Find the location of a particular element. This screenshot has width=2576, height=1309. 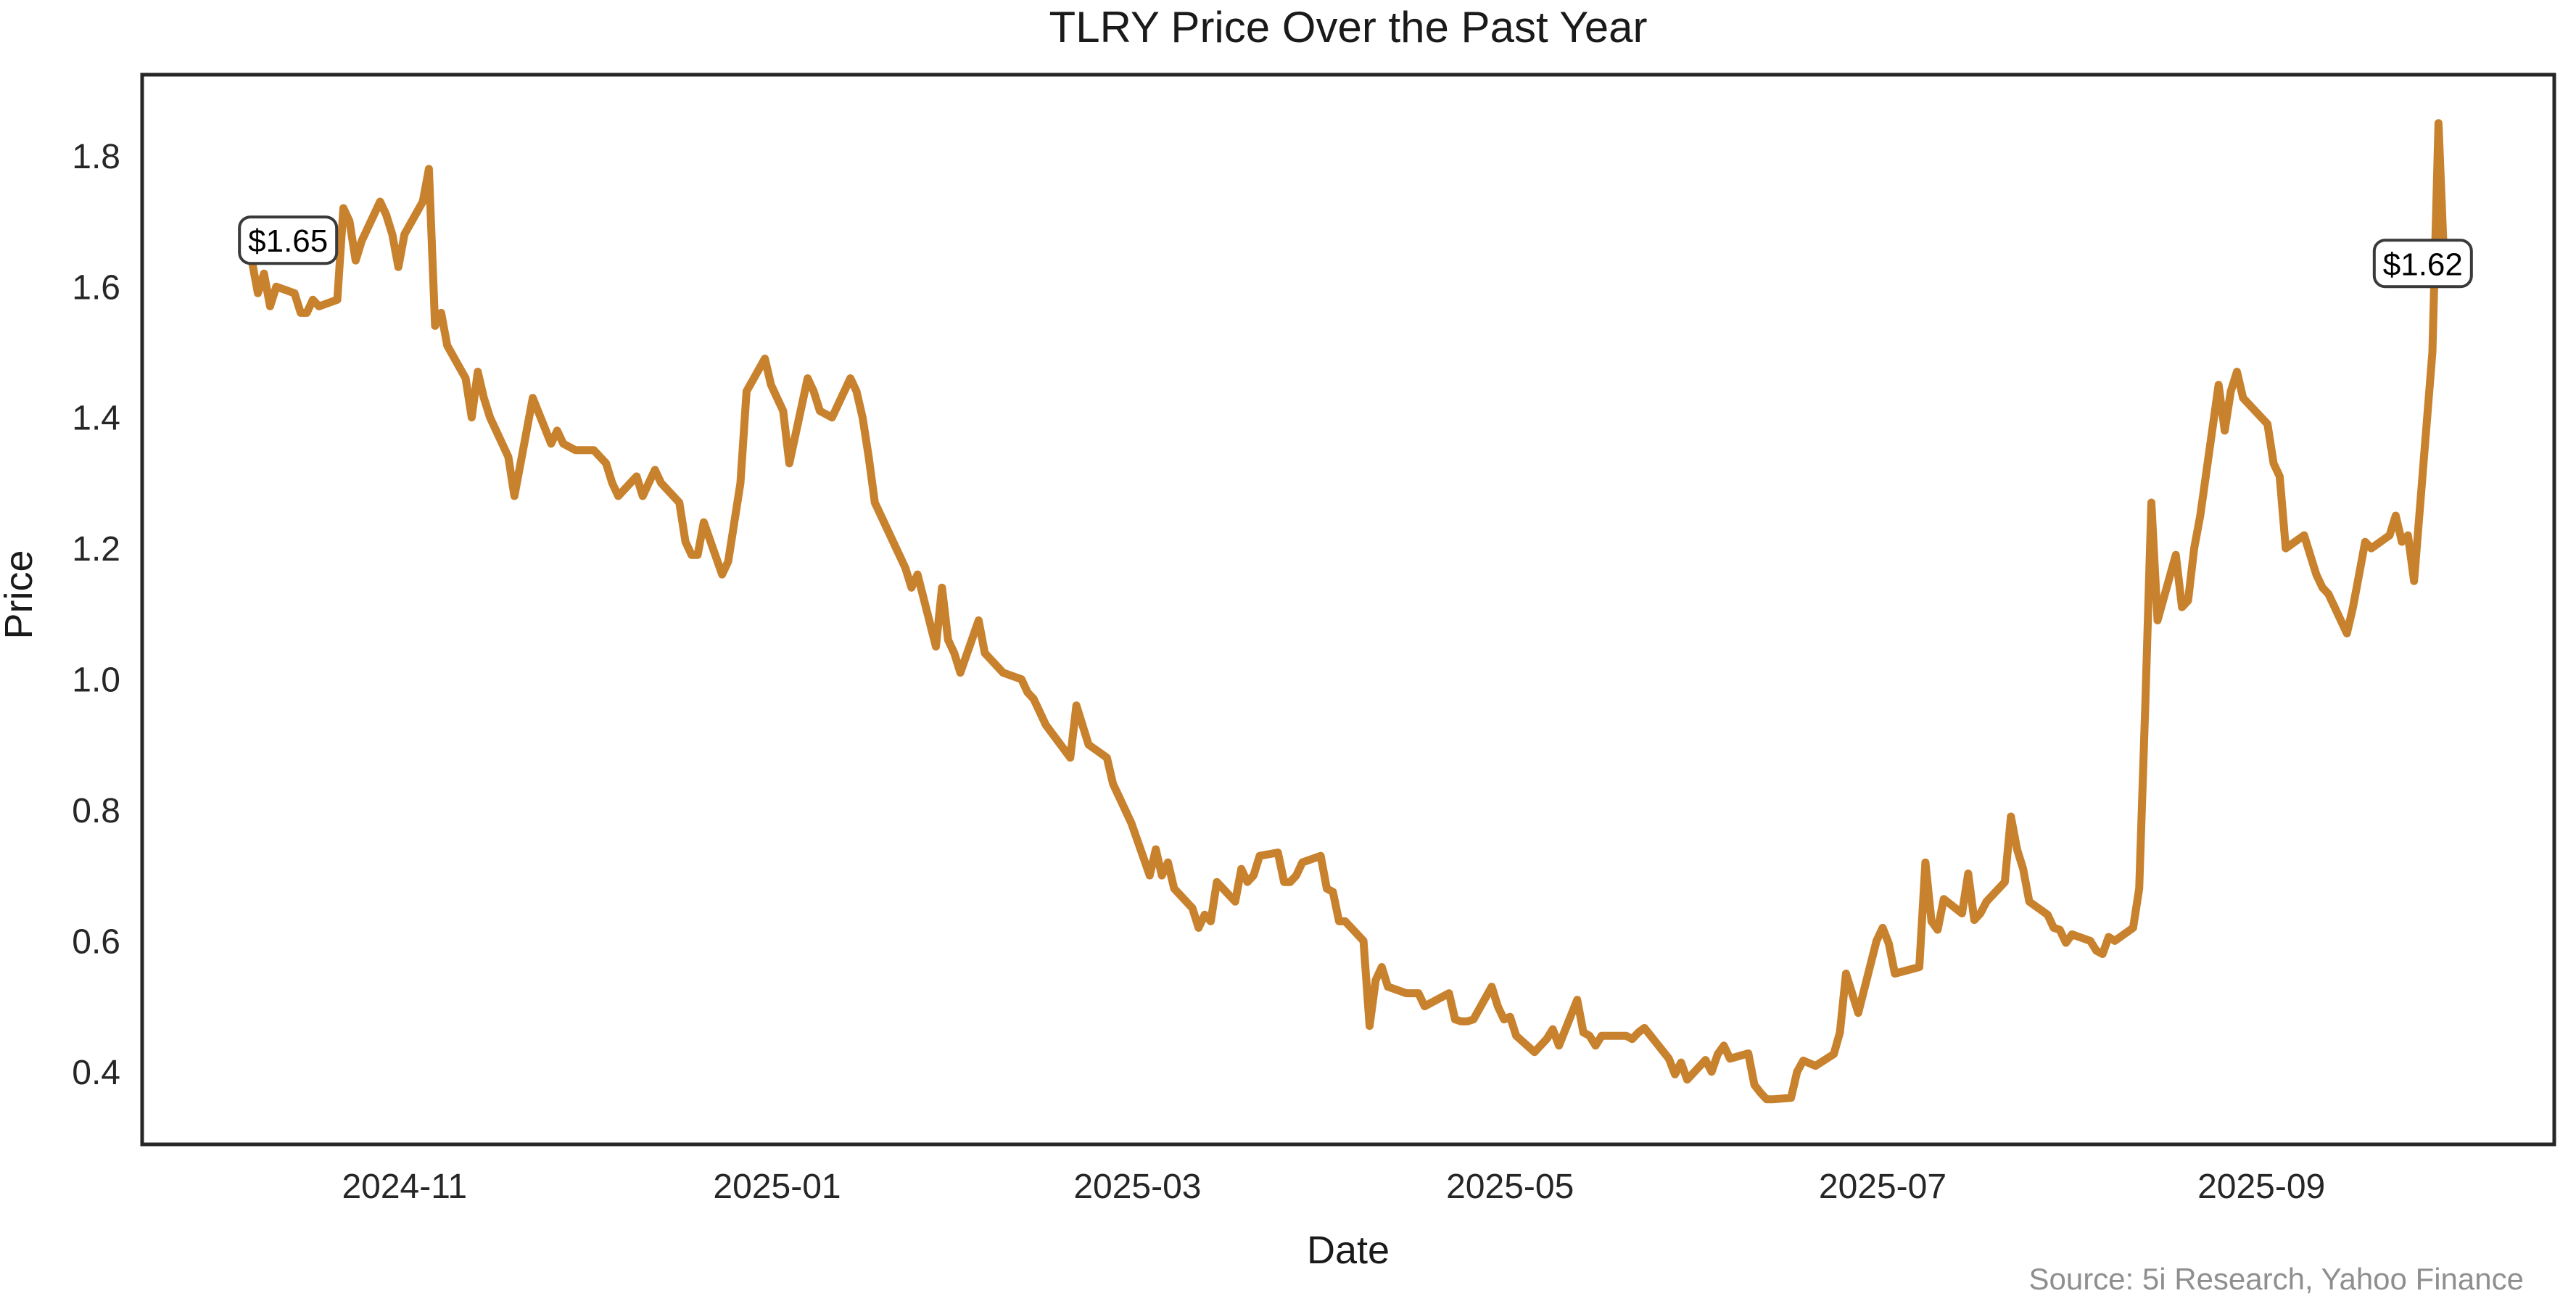

annotation-start-price: $1.65 is located at coordinates (288, 240).